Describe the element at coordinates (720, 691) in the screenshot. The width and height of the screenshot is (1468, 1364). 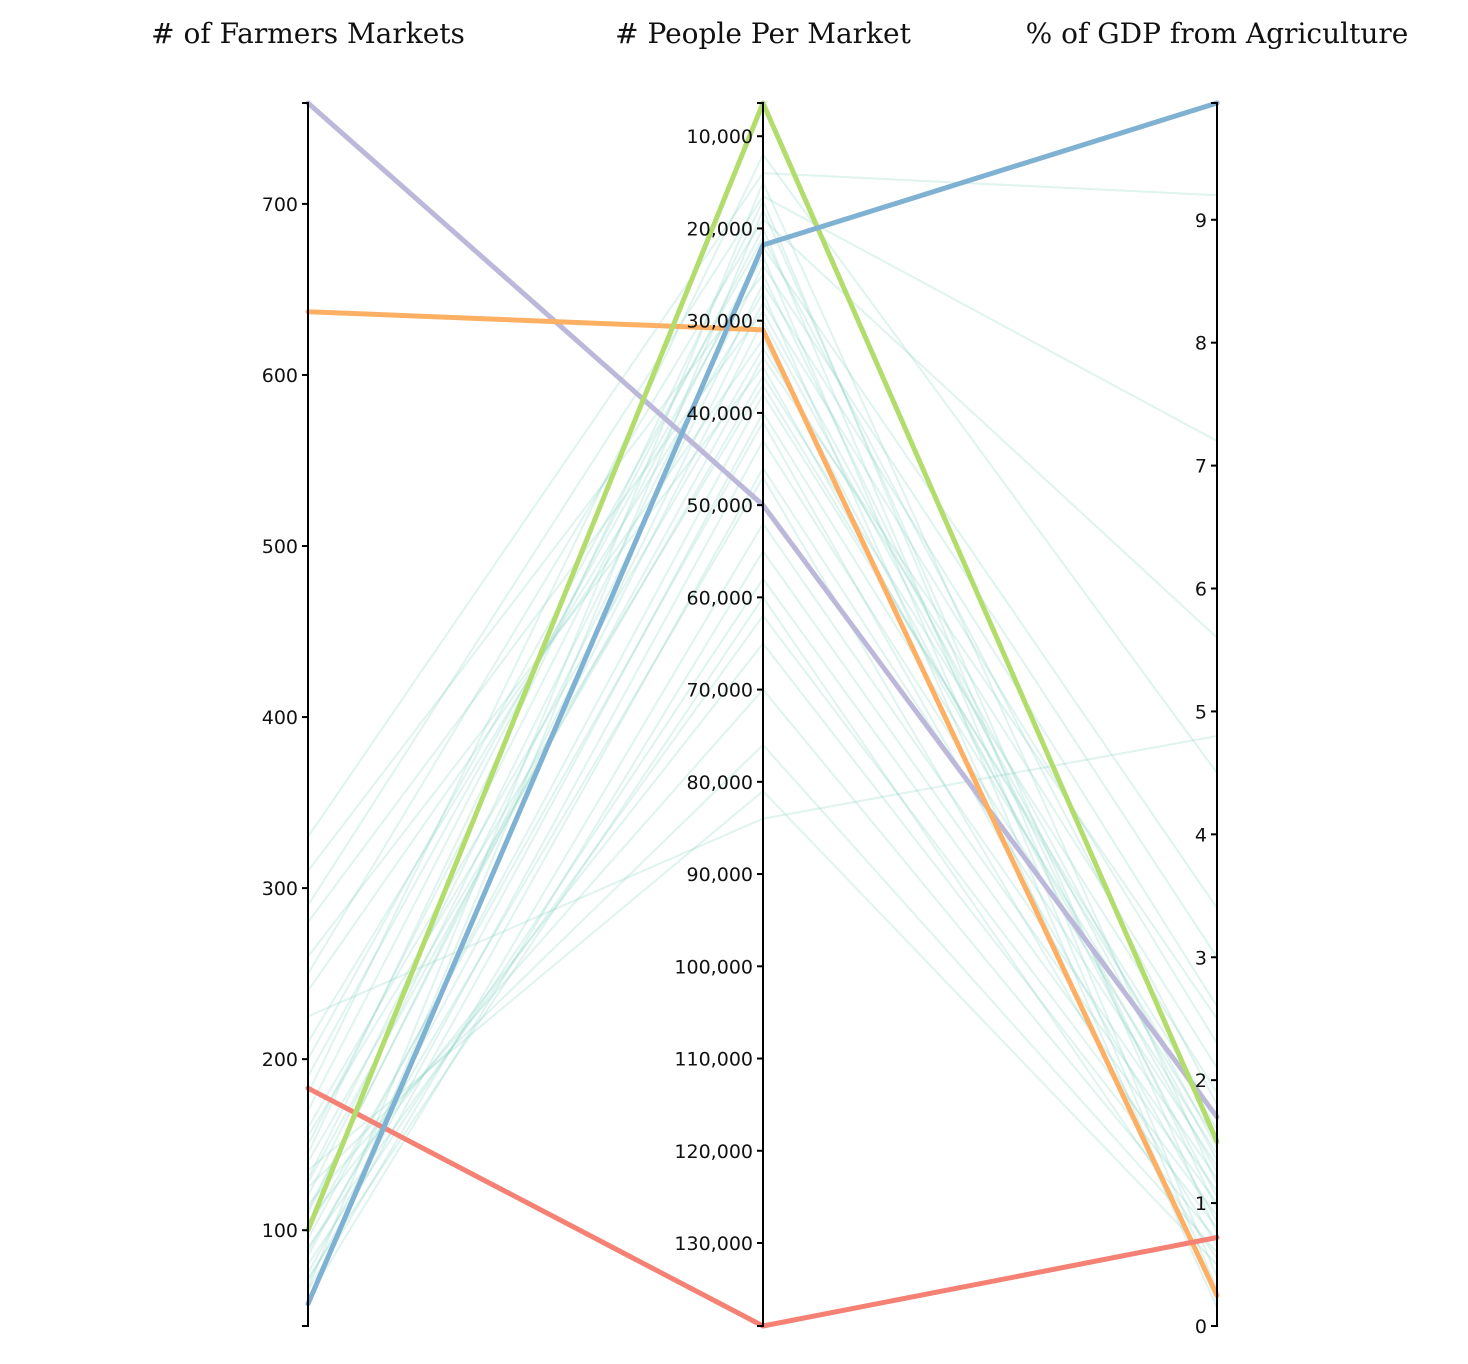
I see `tick-label: 70,000` at that location.